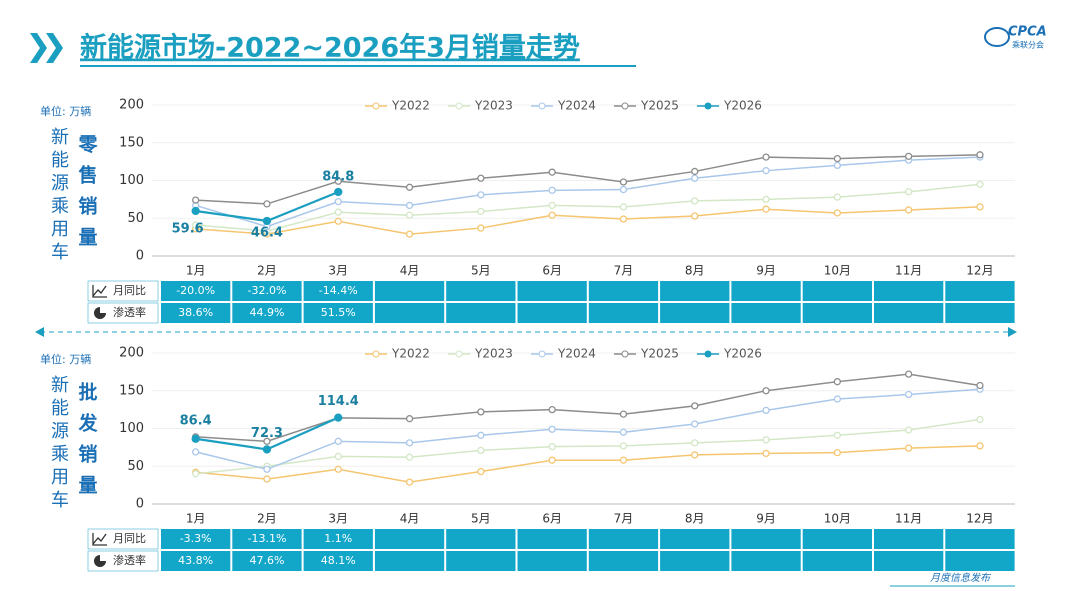 This screenshot has height=591, width=1080. What do you see at coordinates (87, 175) in the screenshot?
I see `chart-title-char: 售` at bounding box center [87, 175].